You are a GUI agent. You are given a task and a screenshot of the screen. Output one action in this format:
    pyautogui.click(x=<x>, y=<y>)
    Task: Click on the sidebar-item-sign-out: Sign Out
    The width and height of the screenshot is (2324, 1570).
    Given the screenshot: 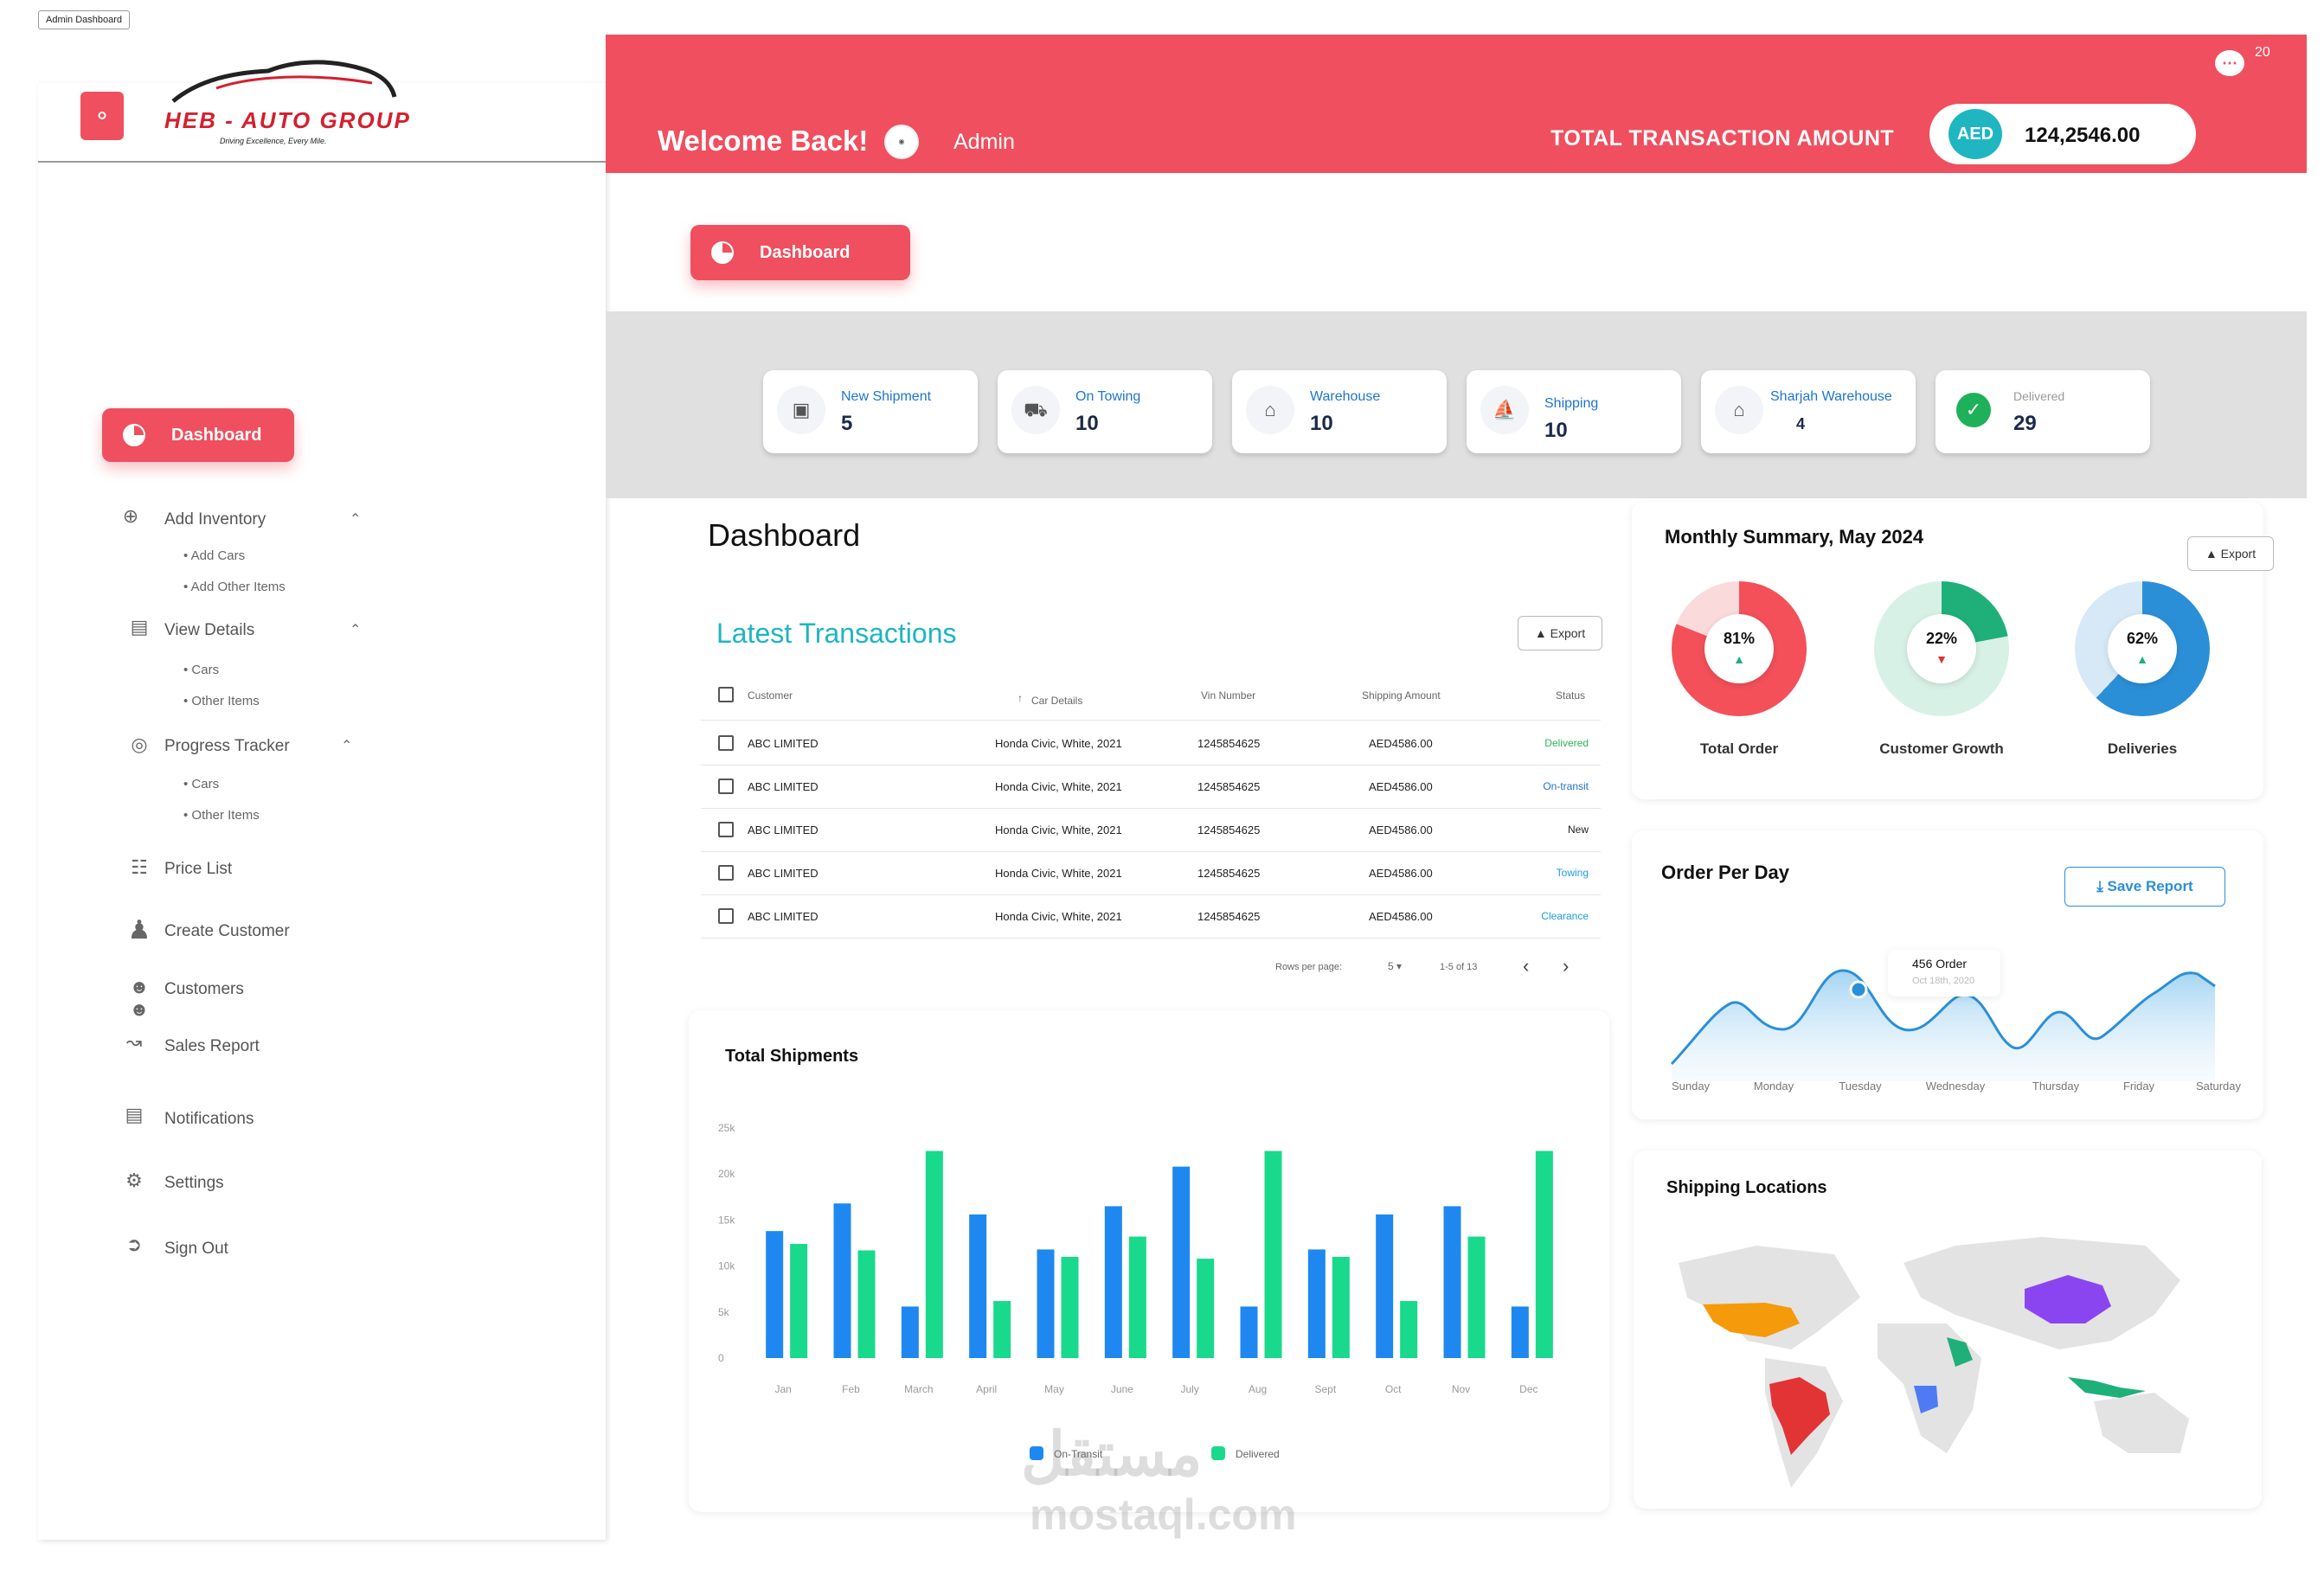 What is the action you would take?
    pyautogui.click(x=196, y=1249)
    